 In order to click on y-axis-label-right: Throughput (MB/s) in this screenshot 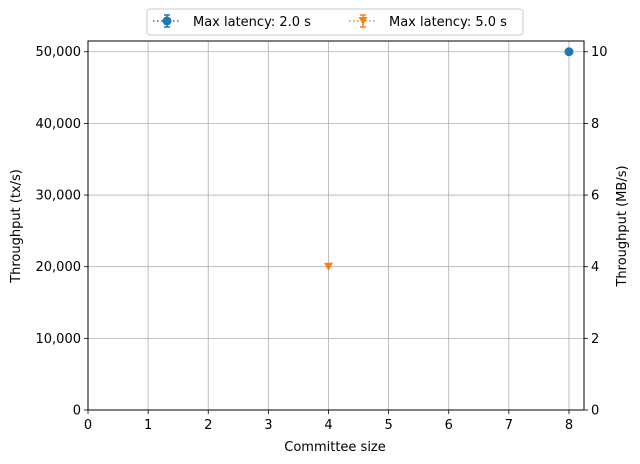, I will do `click(622, 226)`.